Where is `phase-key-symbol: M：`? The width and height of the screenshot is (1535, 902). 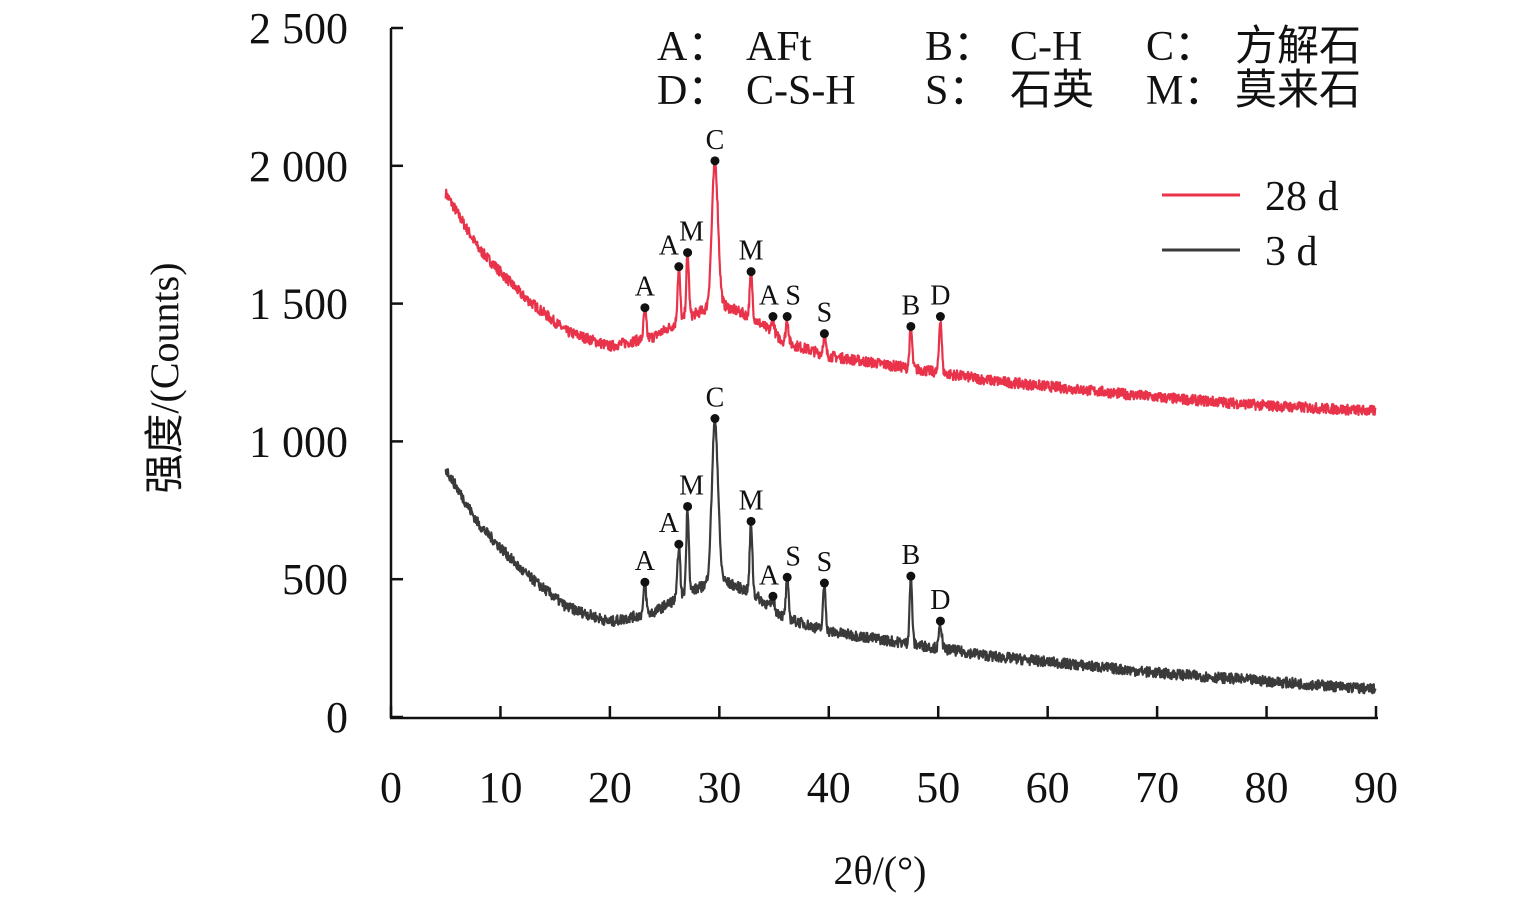 phase-key-symbol: M： is located at coordinates (1185, 91).